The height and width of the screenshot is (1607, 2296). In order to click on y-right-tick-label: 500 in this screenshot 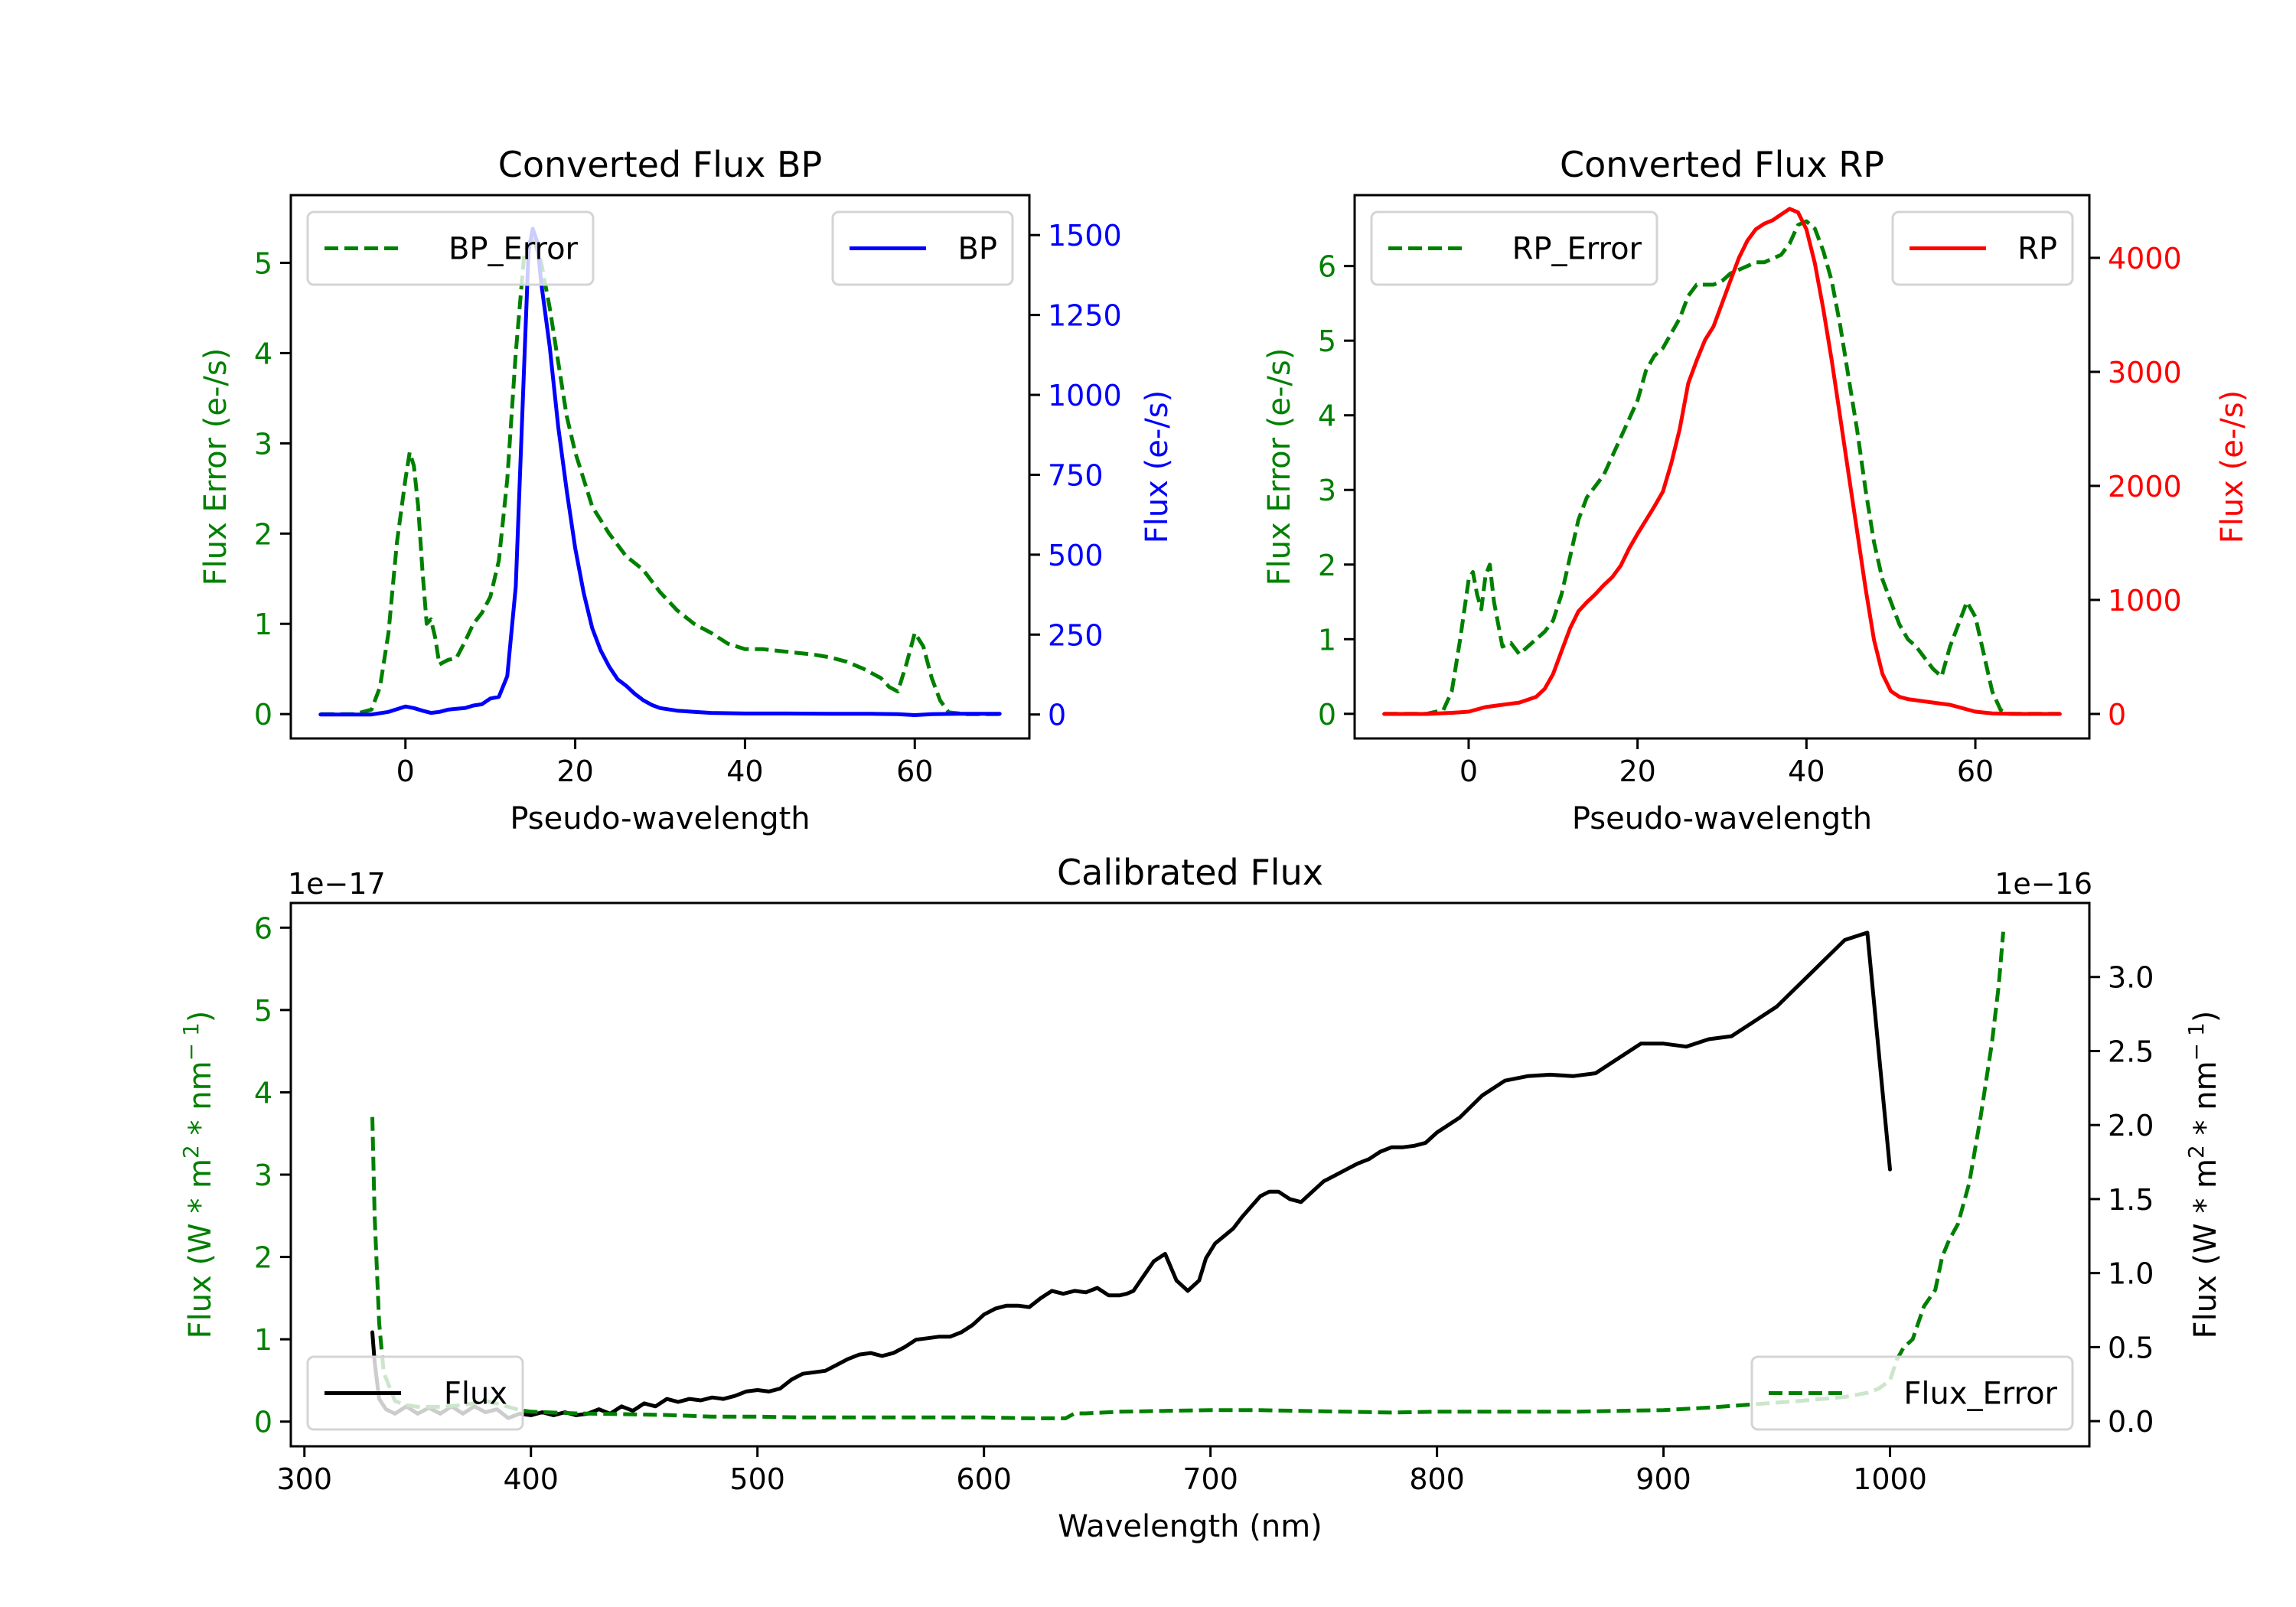, I will do `click(1076, 555)`.